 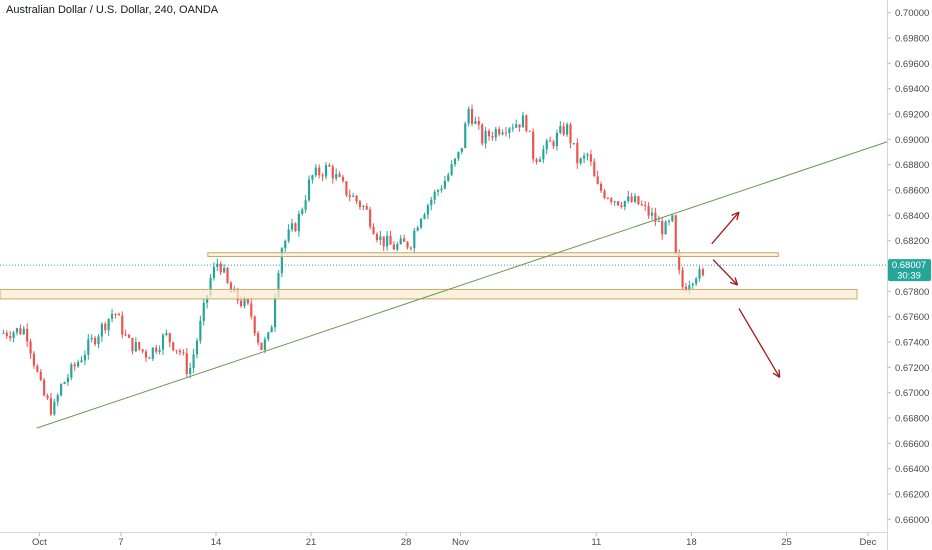 I want to click on price-tick-label: 0.67200, so click(x=912, y=368).